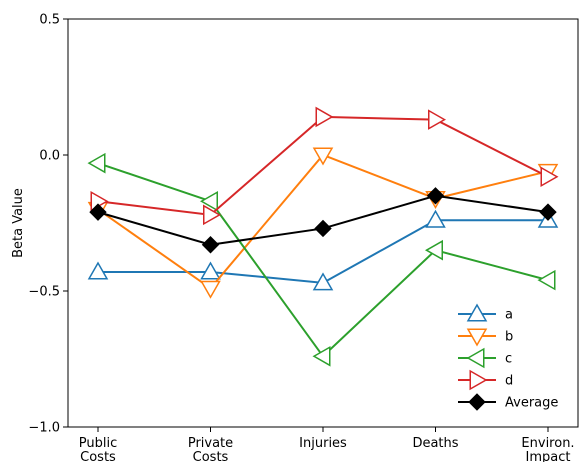 The image size is (585, 462). I want to click on legend-item: d, so click(485, 380).